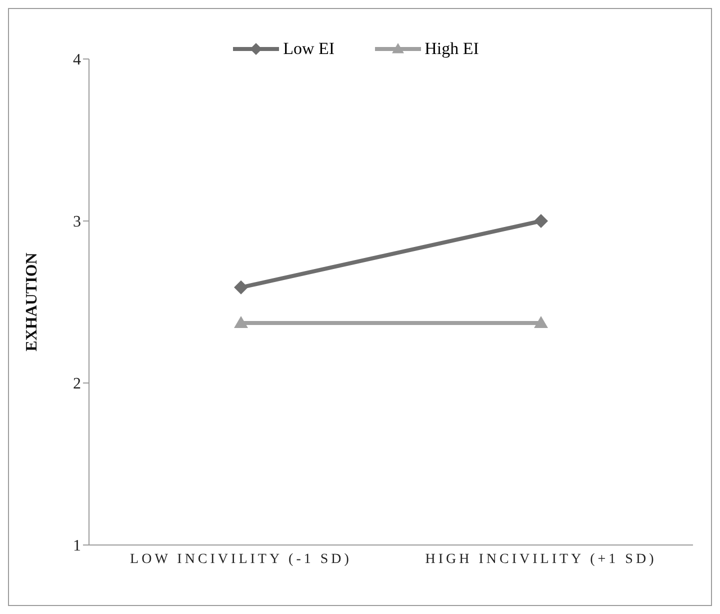 The image size is (720, 614). Describe the element at coordinates (541, 559) in the screenshot. I see `x-tick-label: HIGH INCIVILITY (+1 SD)` at that location.